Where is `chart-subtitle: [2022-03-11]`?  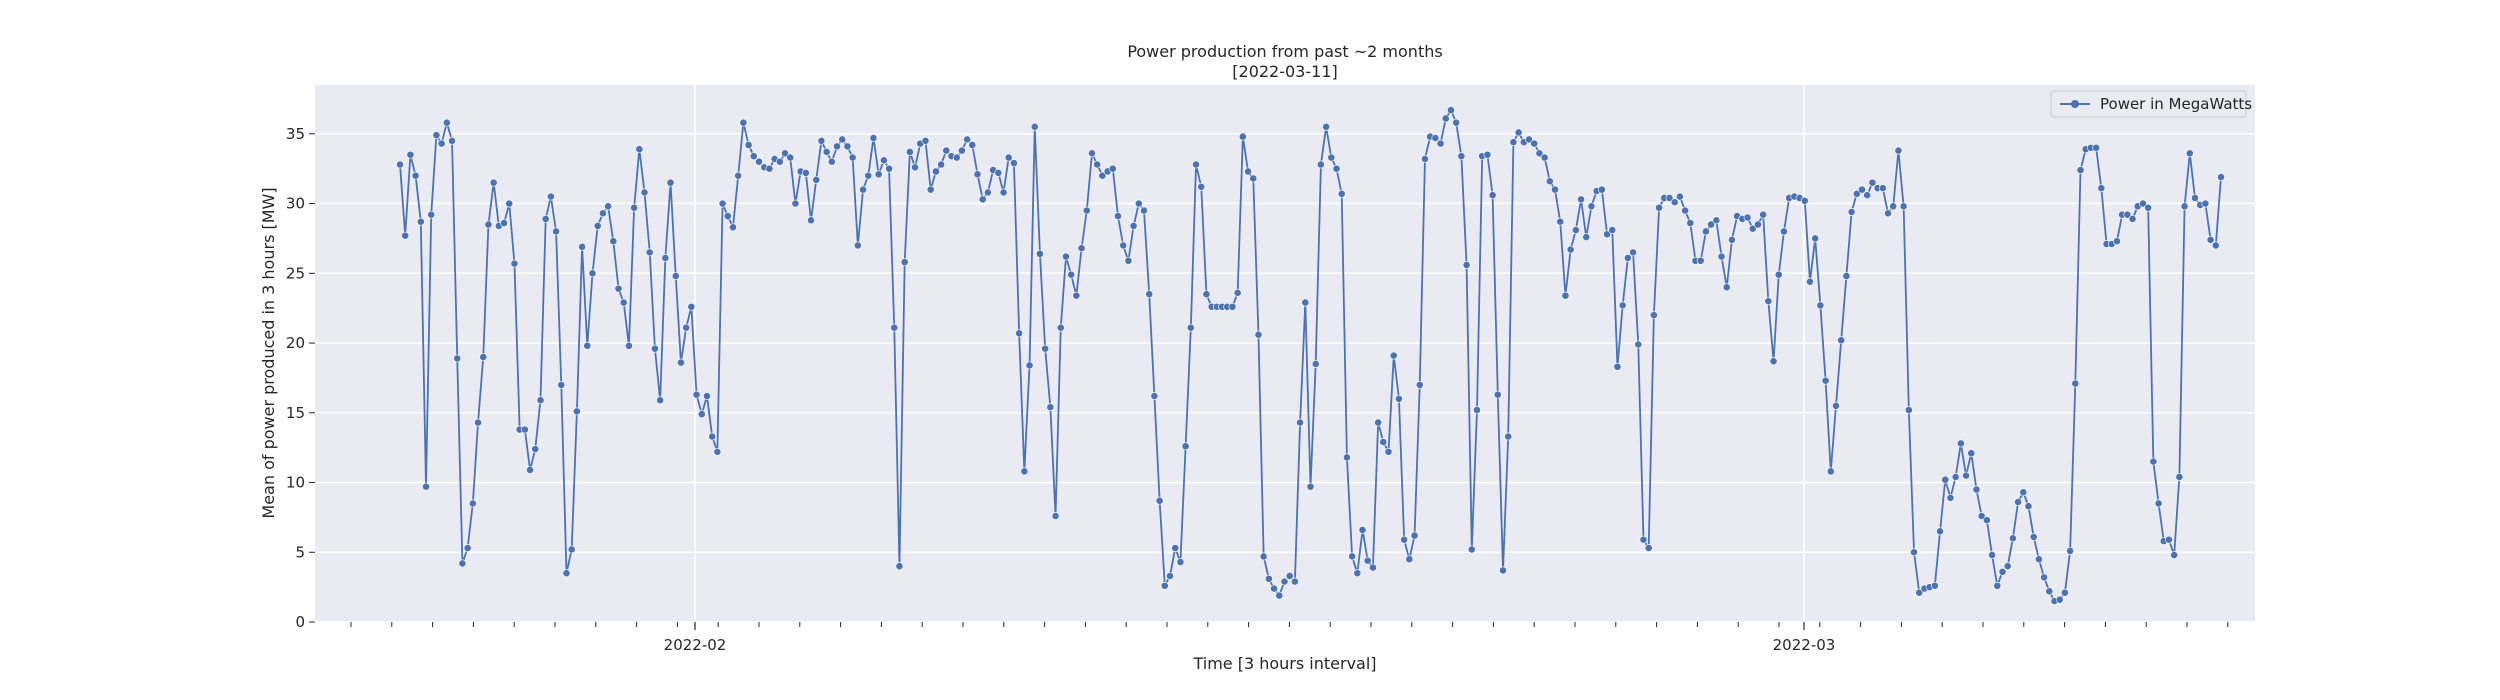
chart-subtitle: [2022-03-11] is located at coordinates (1284, 71).